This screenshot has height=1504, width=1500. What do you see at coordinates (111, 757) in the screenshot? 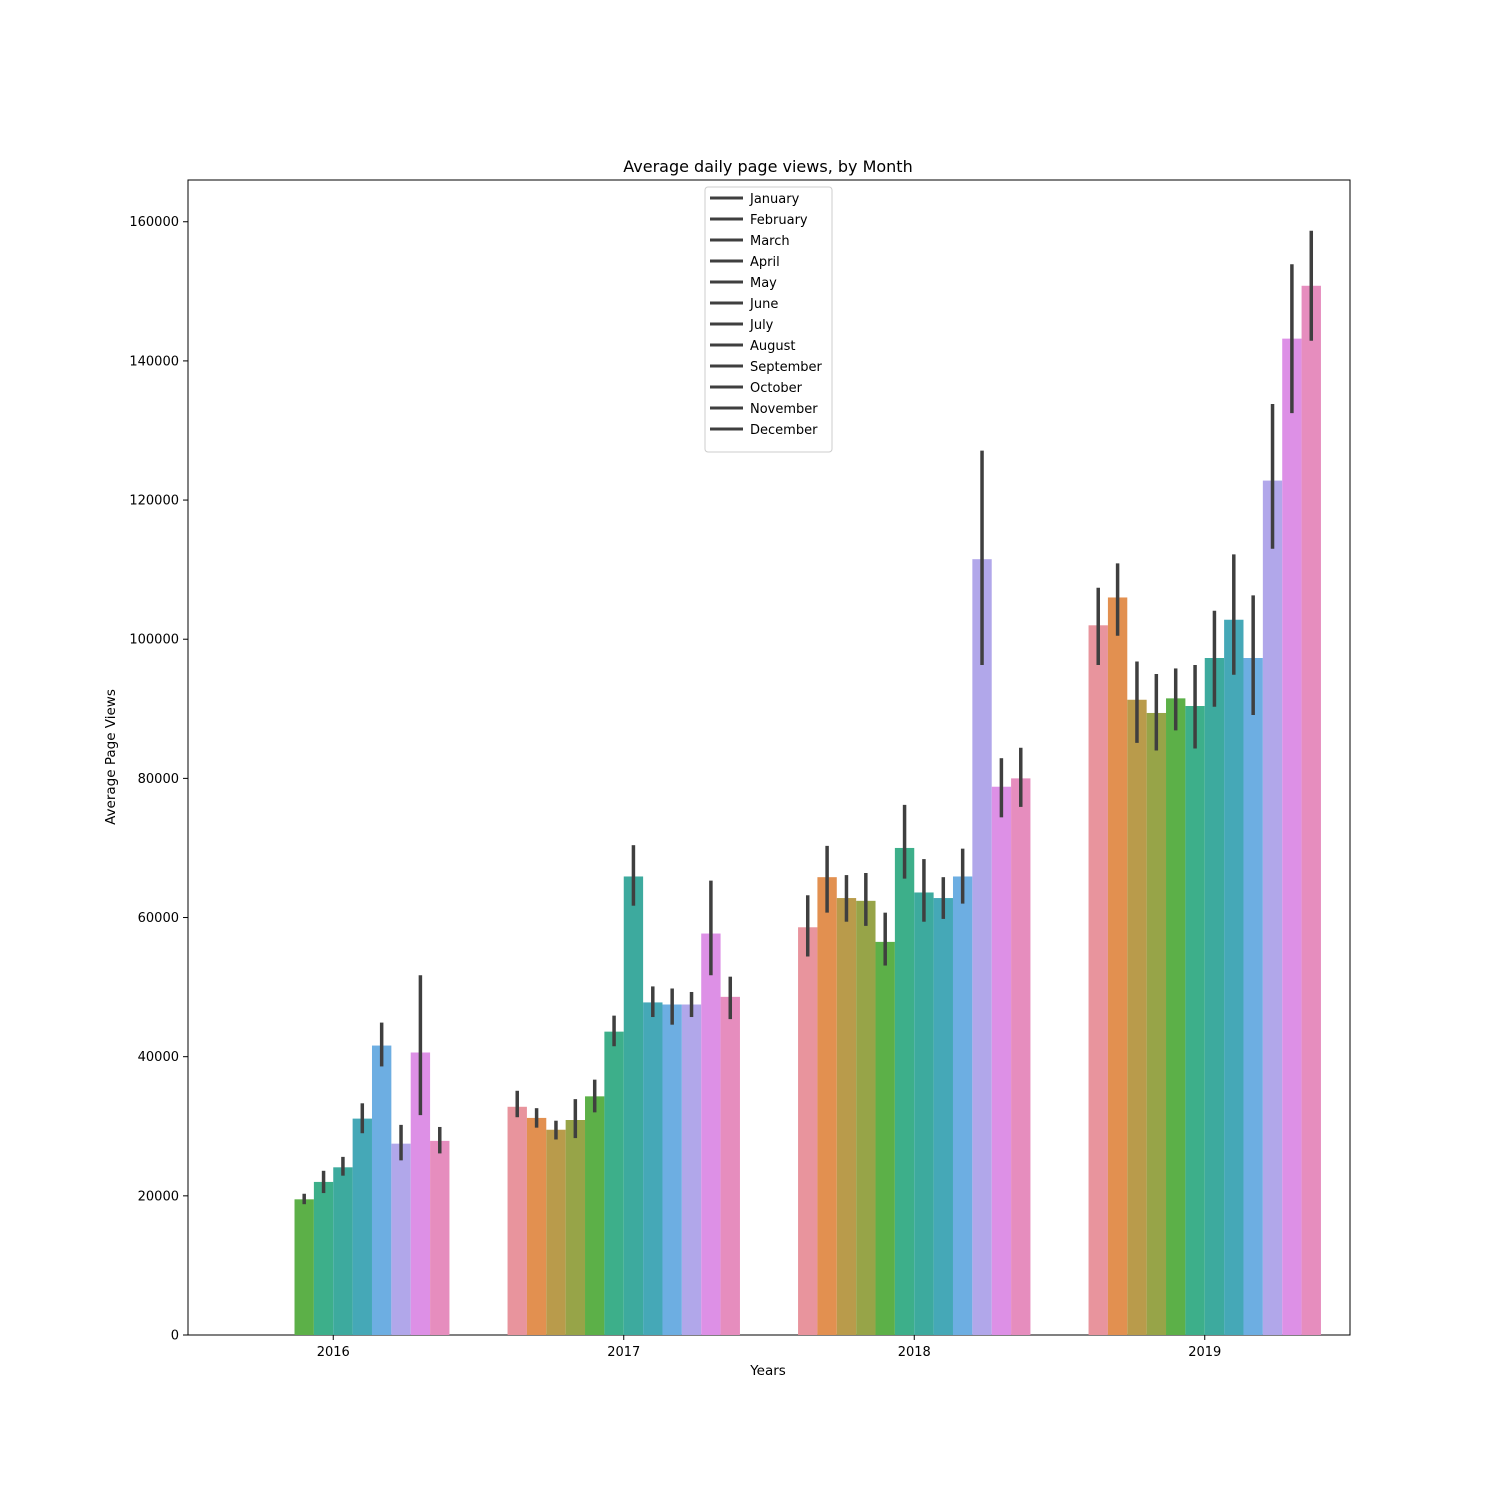
I see `y-axis-label: Average Page Views` at bounding box center [111, 757].